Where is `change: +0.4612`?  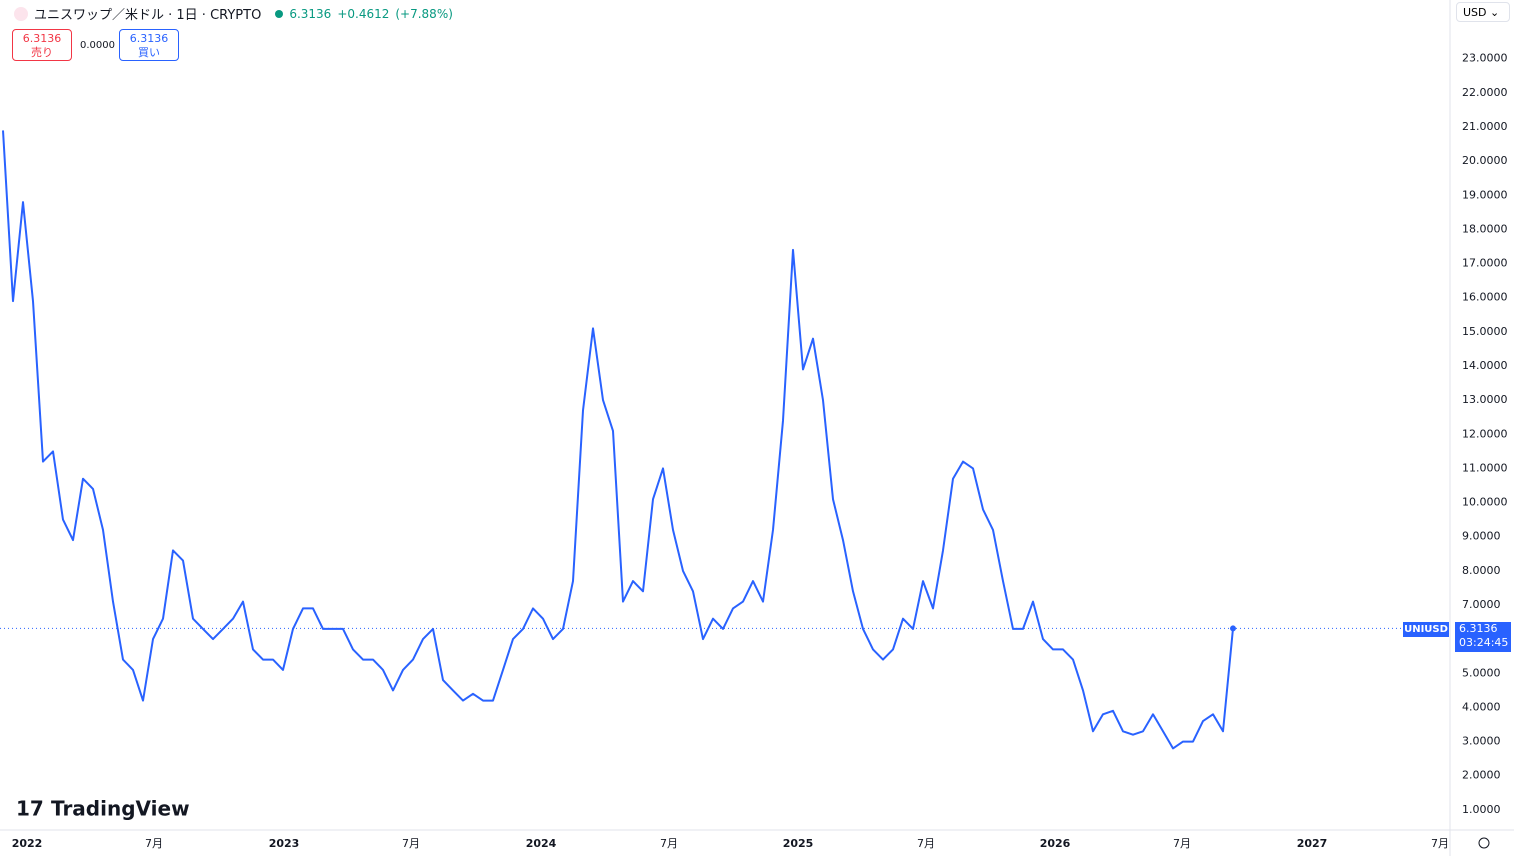 change: +0.4612 is located at coordinates (363, 13).